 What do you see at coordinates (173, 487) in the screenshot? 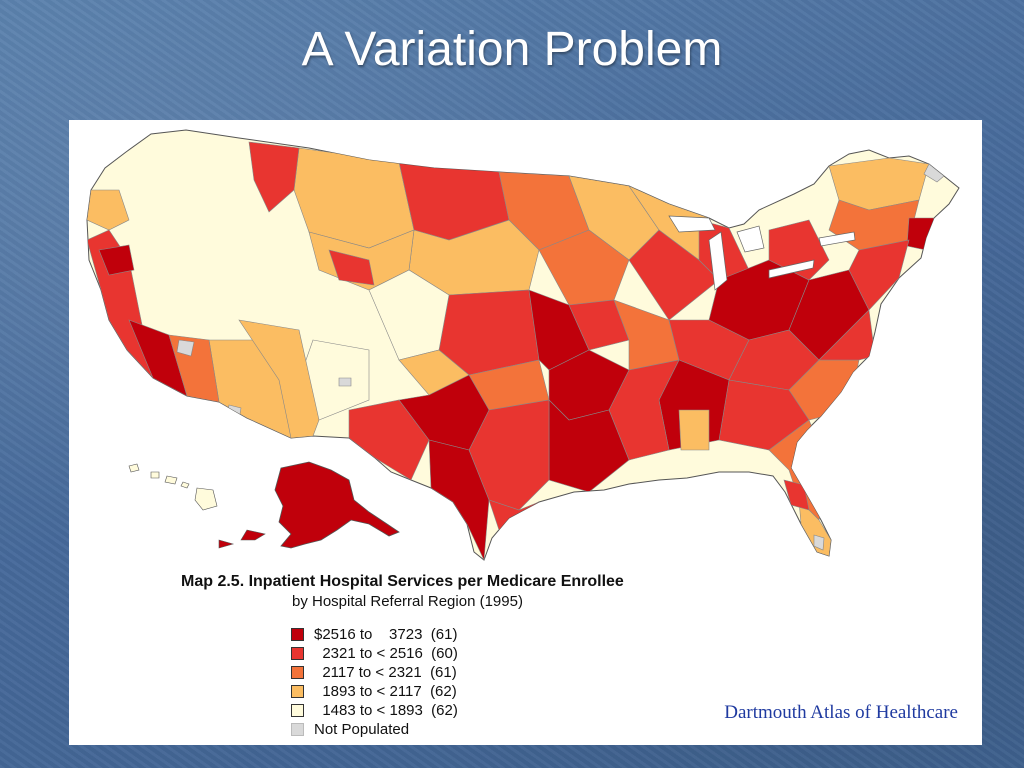
I see `hawaii` at bounding box center [173, 487].